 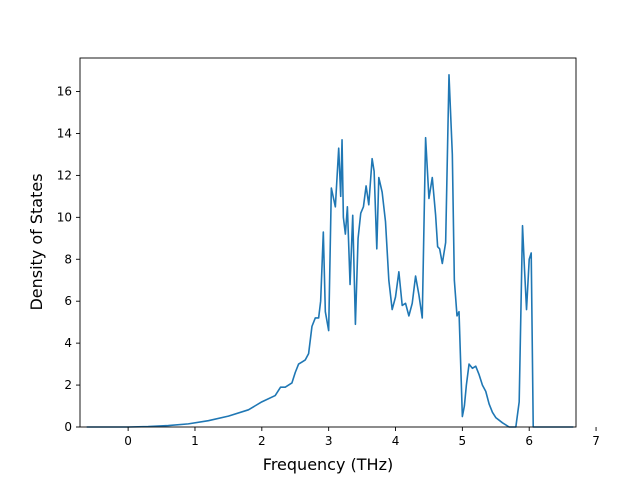 I want to click on y-tick-label: 4, so click(x=68, y=343).